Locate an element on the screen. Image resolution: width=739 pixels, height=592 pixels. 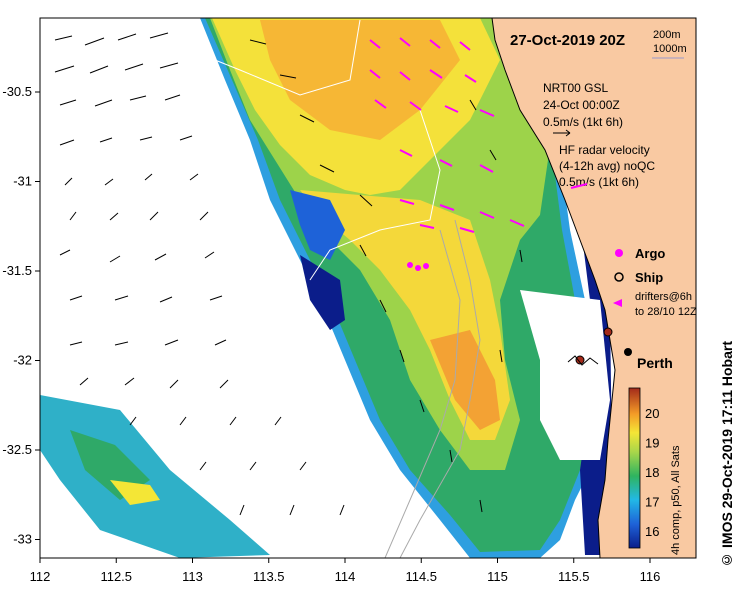
colorbar-tick-label: 16 is located at coordinates (652, 531).